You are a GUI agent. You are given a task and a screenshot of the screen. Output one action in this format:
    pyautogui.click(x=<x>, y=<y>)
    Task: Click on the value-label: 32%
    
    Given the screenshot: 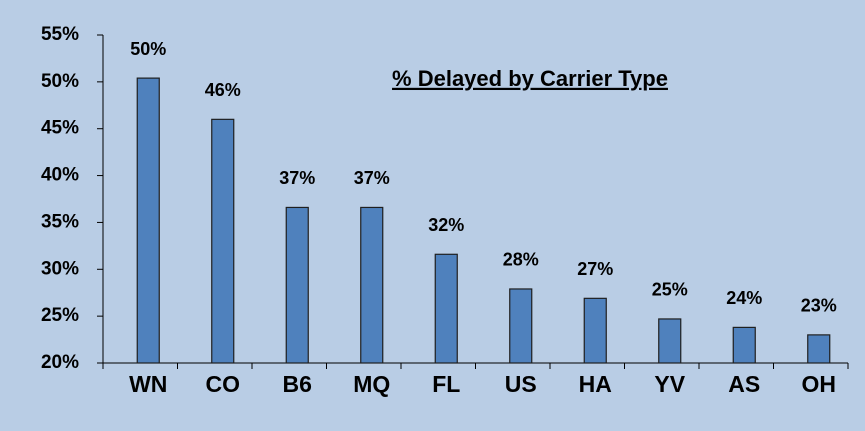 What is the action you would take?
    pyautogui.click(x=446, y=225)
    